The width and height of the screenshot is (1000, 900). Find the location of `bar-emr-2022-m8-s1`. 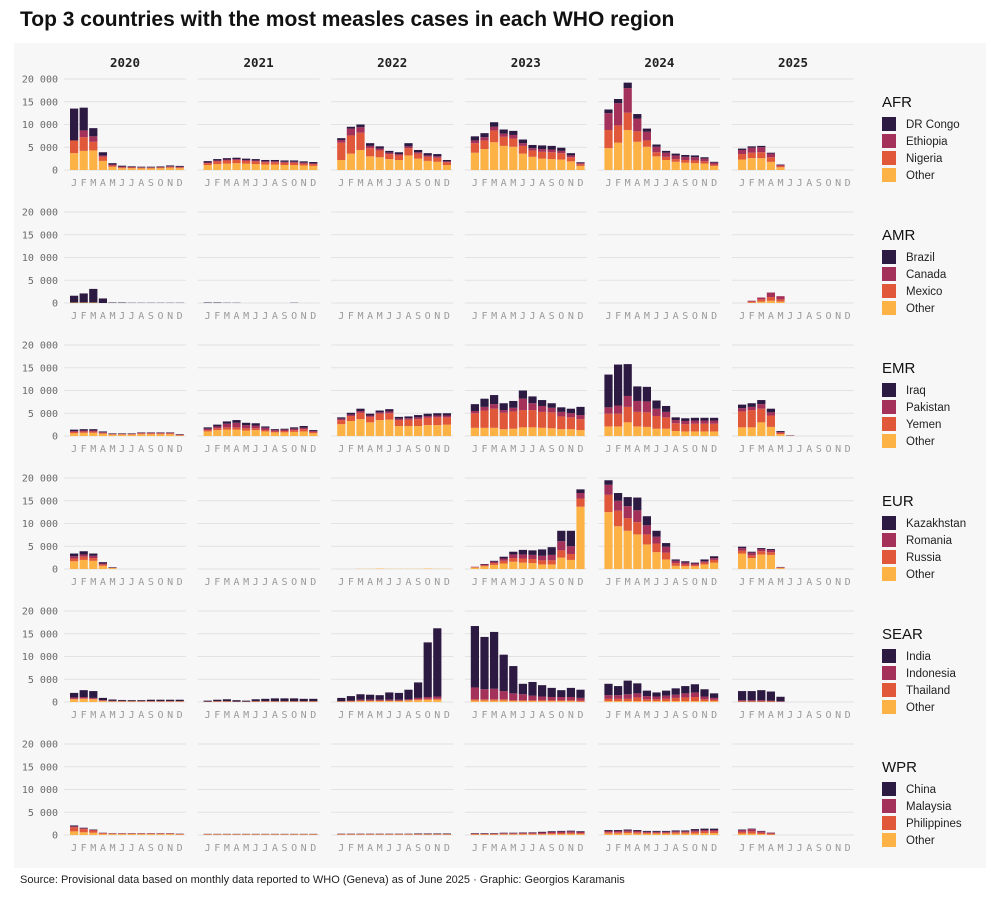

bar-emr-2022-m8-s1 is located at coordinates (408, 419).